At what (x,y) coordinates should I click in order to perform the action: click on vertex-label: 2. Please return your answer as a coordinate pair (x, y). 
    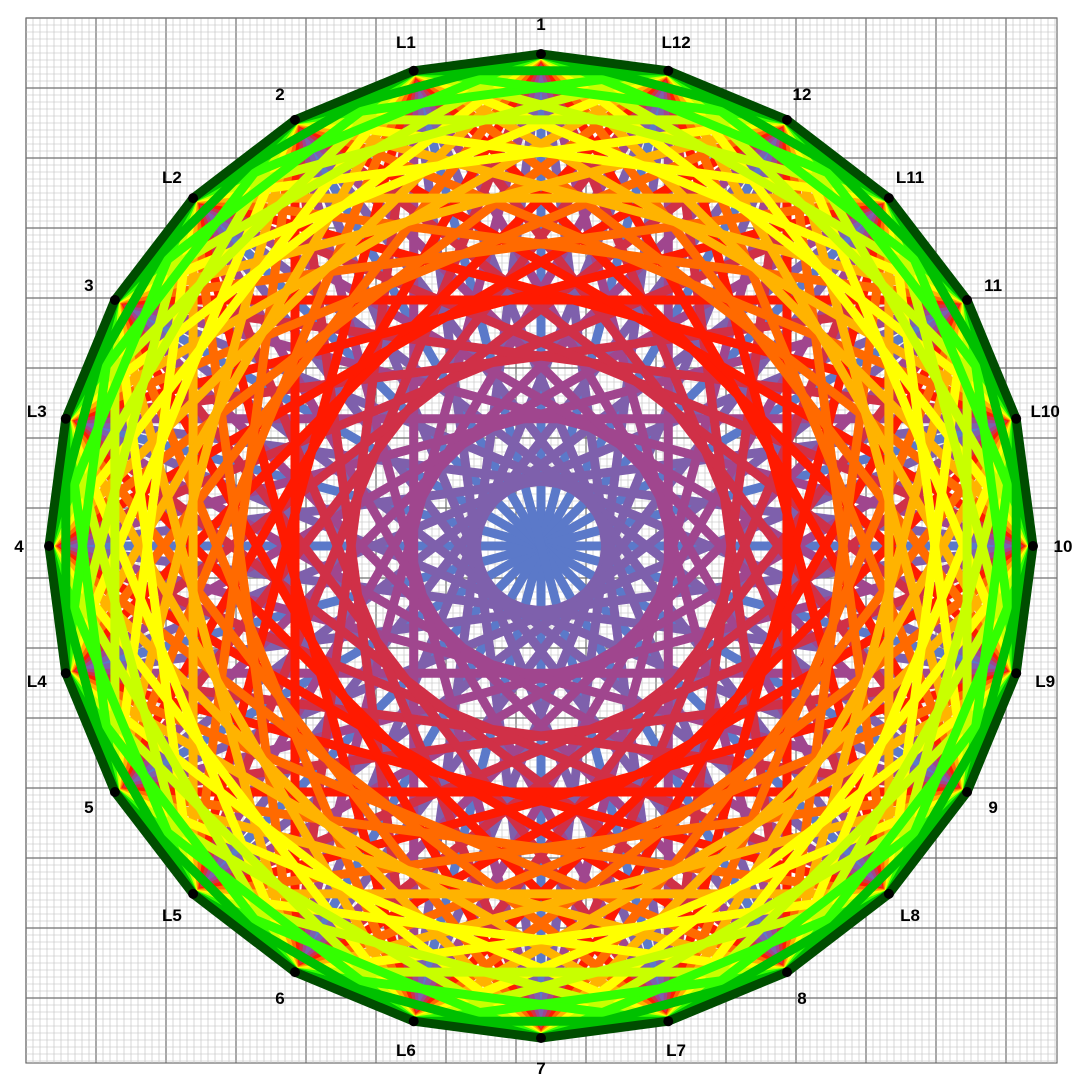
    Looking at the image, I should click on (279, 94).